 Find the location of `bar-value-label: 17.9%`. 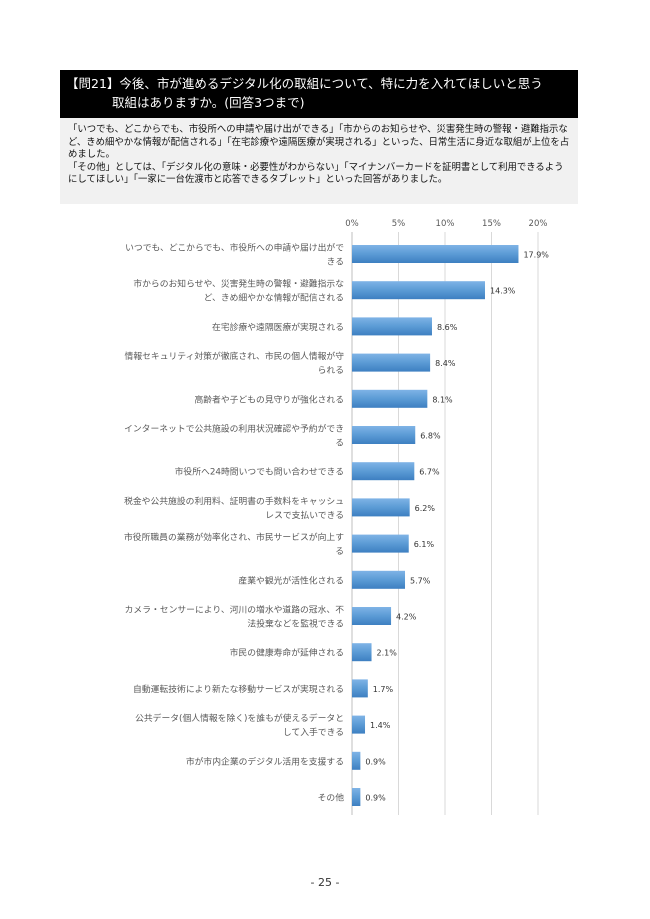

bar-value-label: 17.9% is located at coordinates (536, 255).